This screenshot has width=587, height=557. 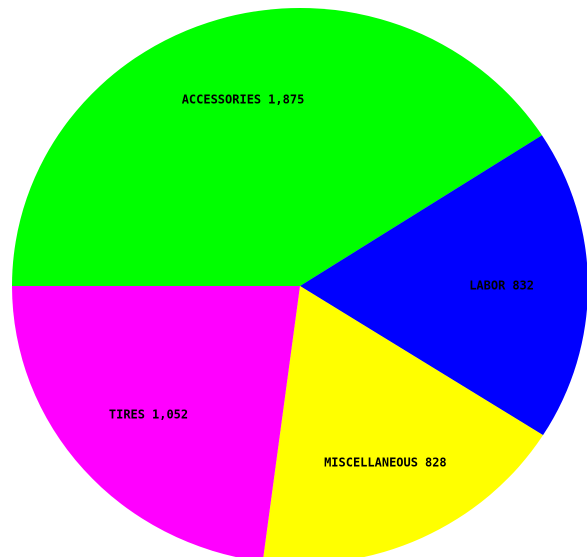 I want to click on slice-name: TIRES, so click(x=127, y=414).